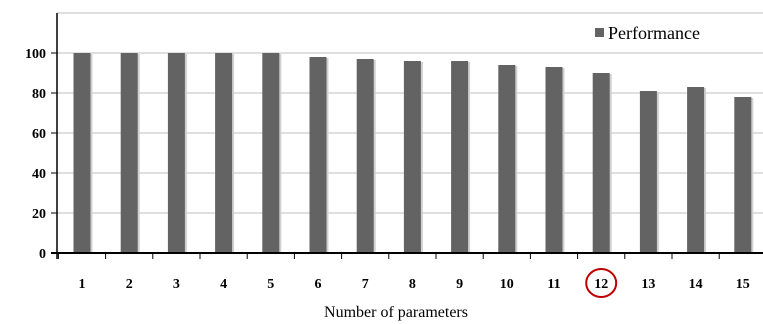  Describe the element at coordinates (39, 134) in the screenshot. I see `y-tick-label: 60` at that location.